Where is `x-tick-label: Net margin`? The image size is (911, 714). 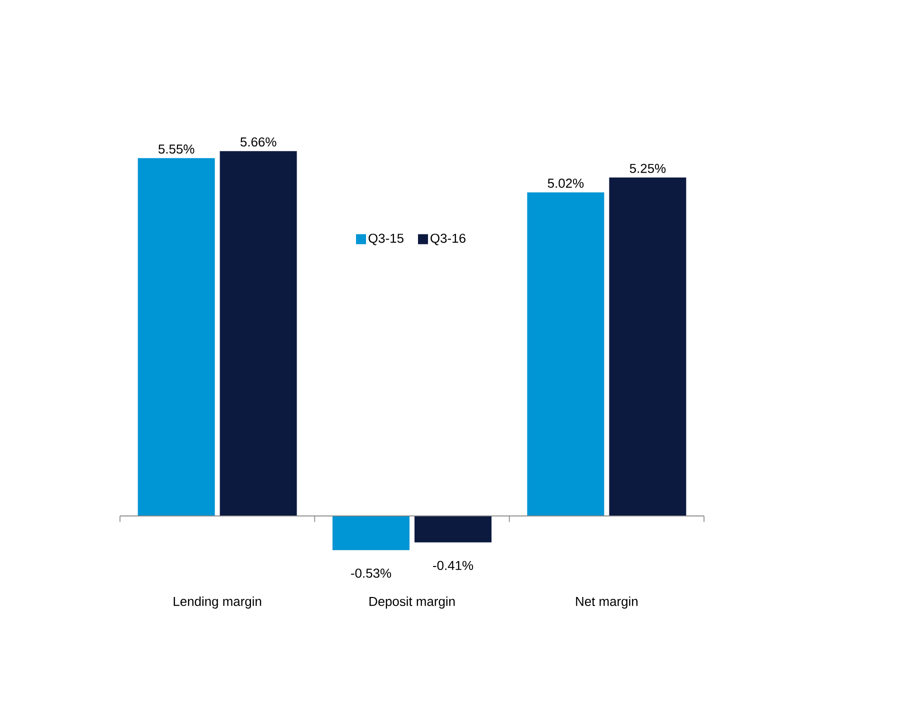 x-tick-label: Net margin is located at coordinates (607, 602).